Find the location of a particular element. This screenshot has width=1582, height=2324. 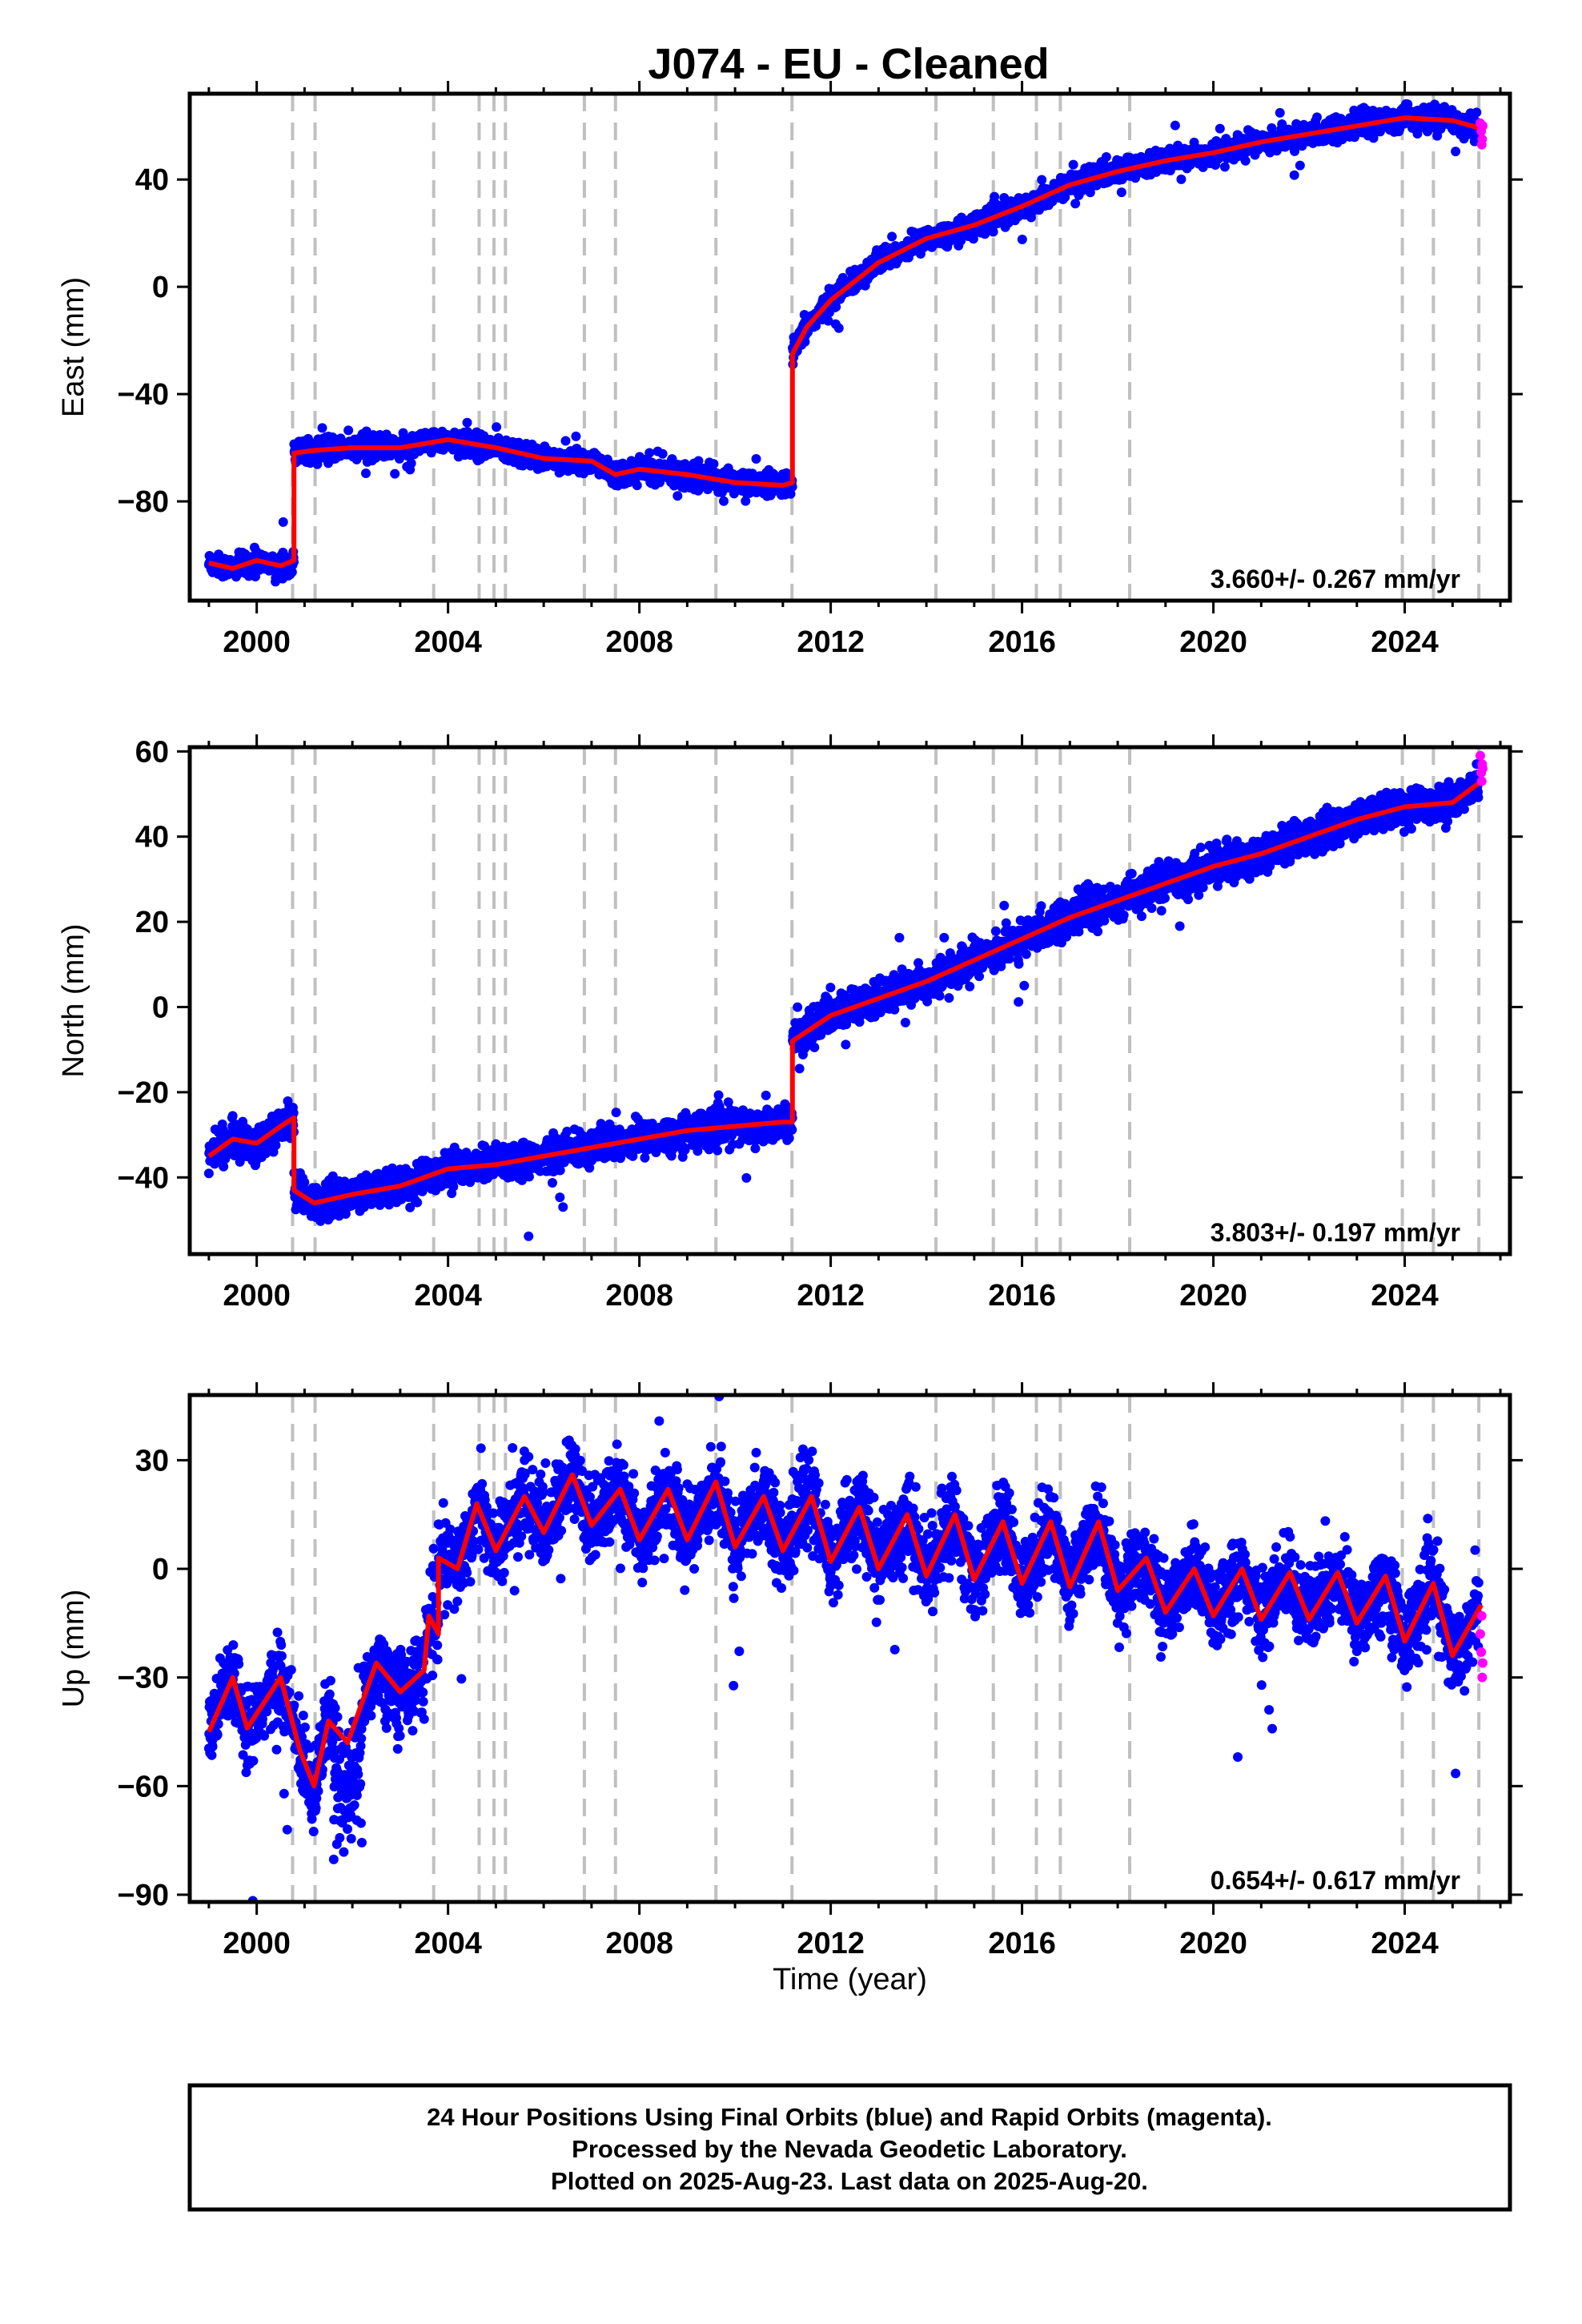

y-tick-label: −80 is located at coordinates (144, 502).